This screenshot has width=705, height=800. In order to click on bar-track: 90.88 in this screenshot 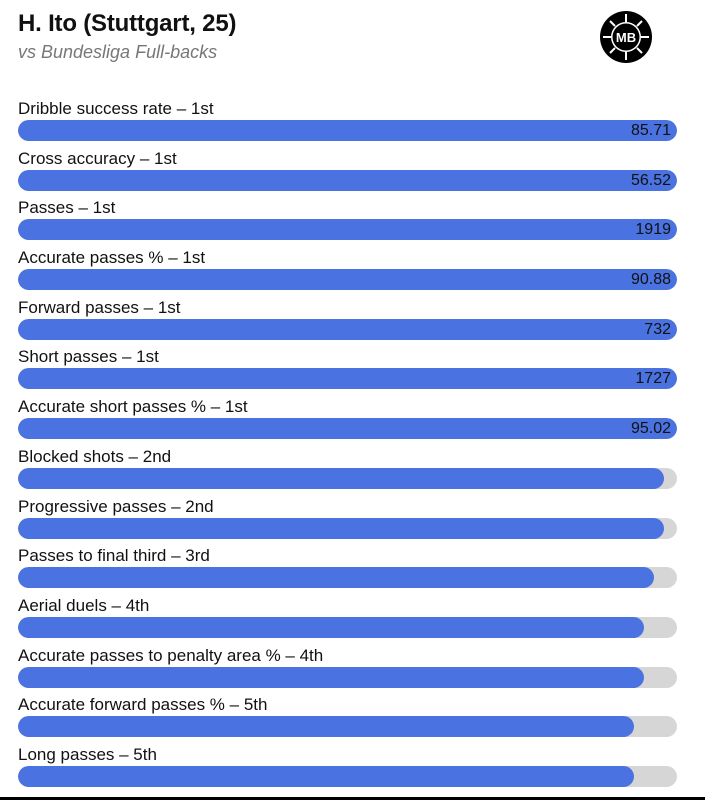, I will do `click(347, 280)`.